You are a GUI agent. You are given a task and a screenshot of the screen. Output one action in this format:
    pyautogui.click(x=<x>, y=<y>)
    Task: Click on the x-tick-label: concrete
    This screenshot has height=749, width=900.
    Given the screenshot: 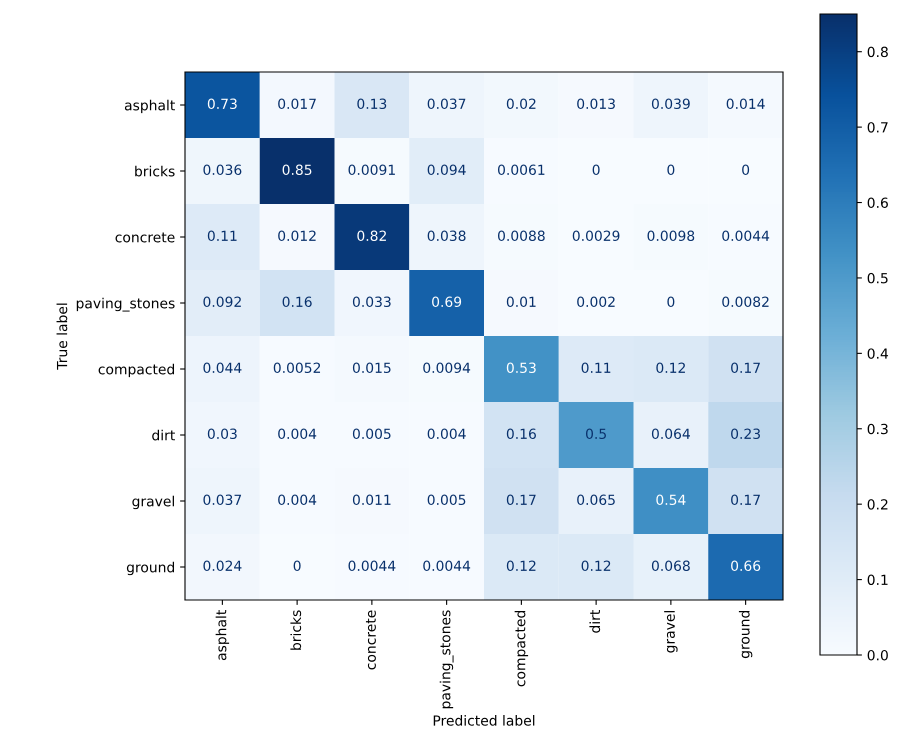 What is the action you would take?
    pyautogui.click(x=371, y=640)
    